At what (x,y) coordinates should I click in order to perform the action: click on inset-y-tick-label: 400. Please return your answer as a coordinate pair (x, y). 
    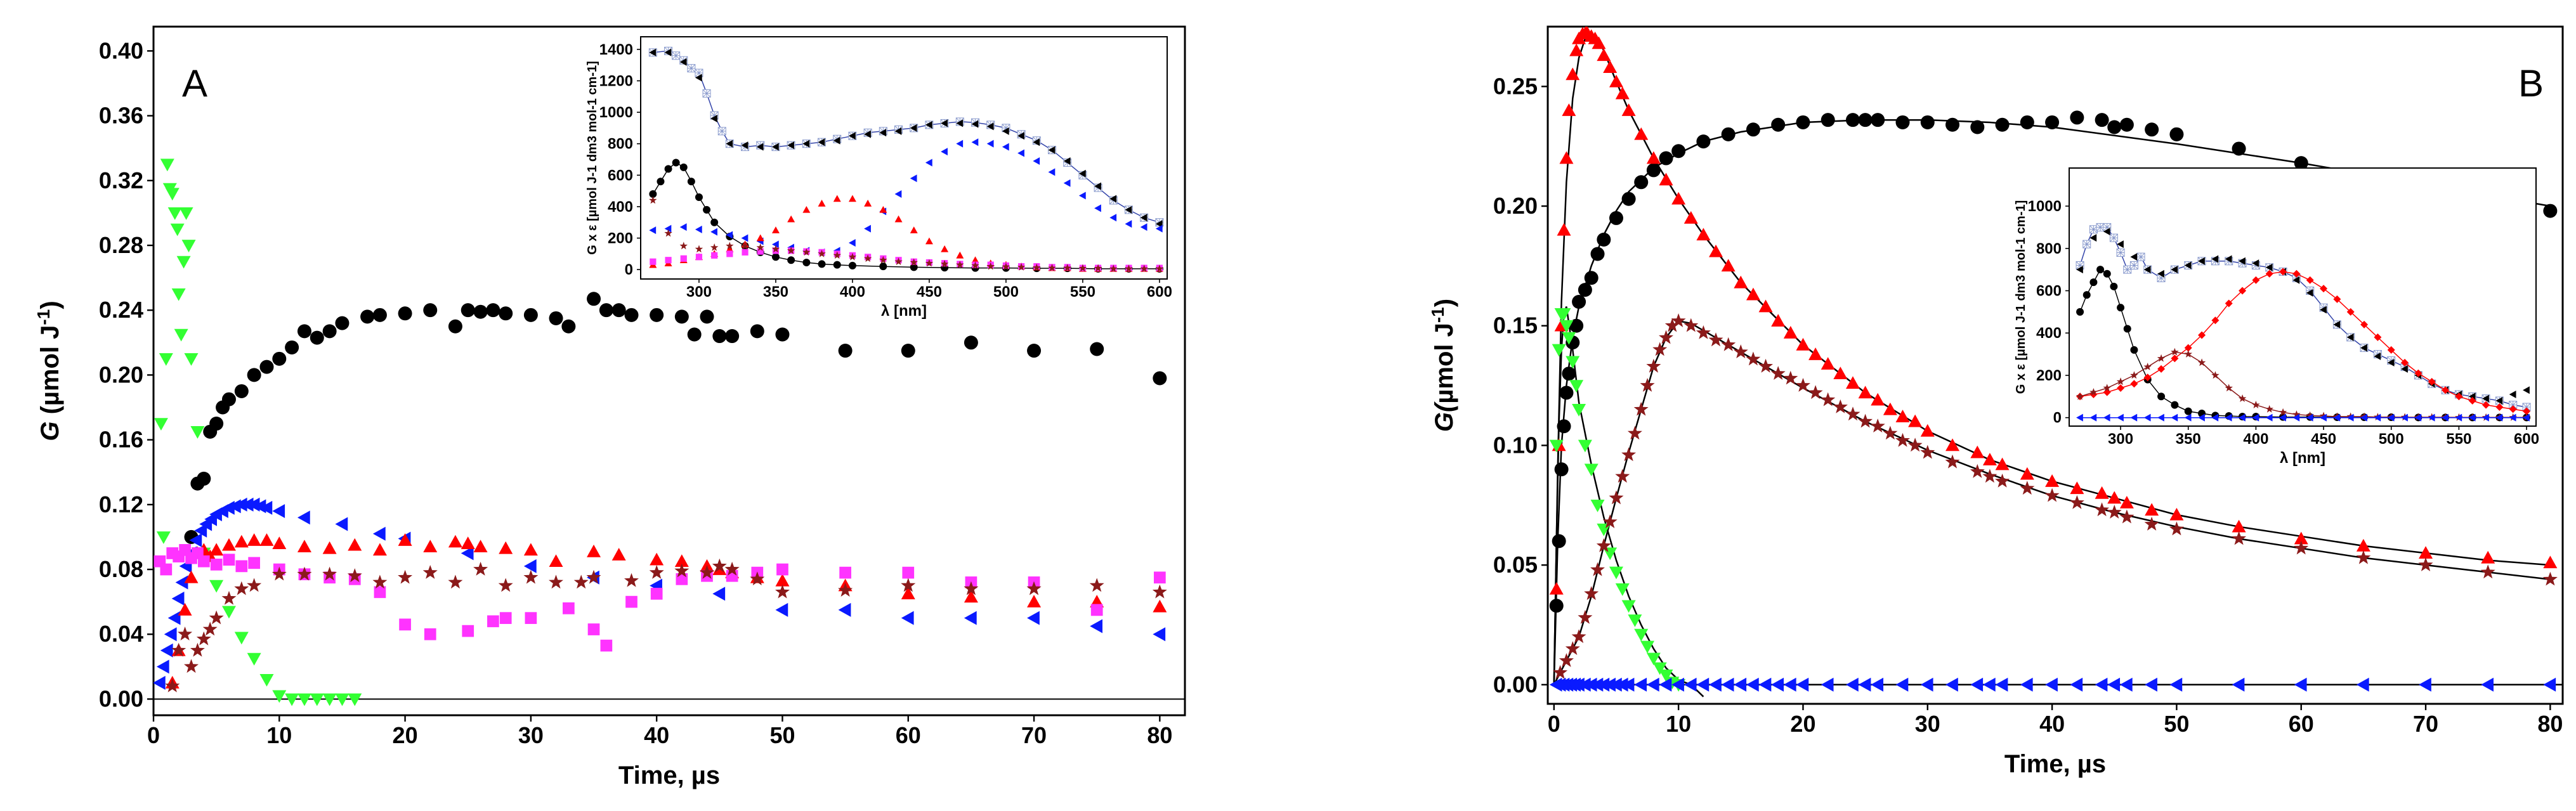
    Looking at the image, I should click on (2049, 333).